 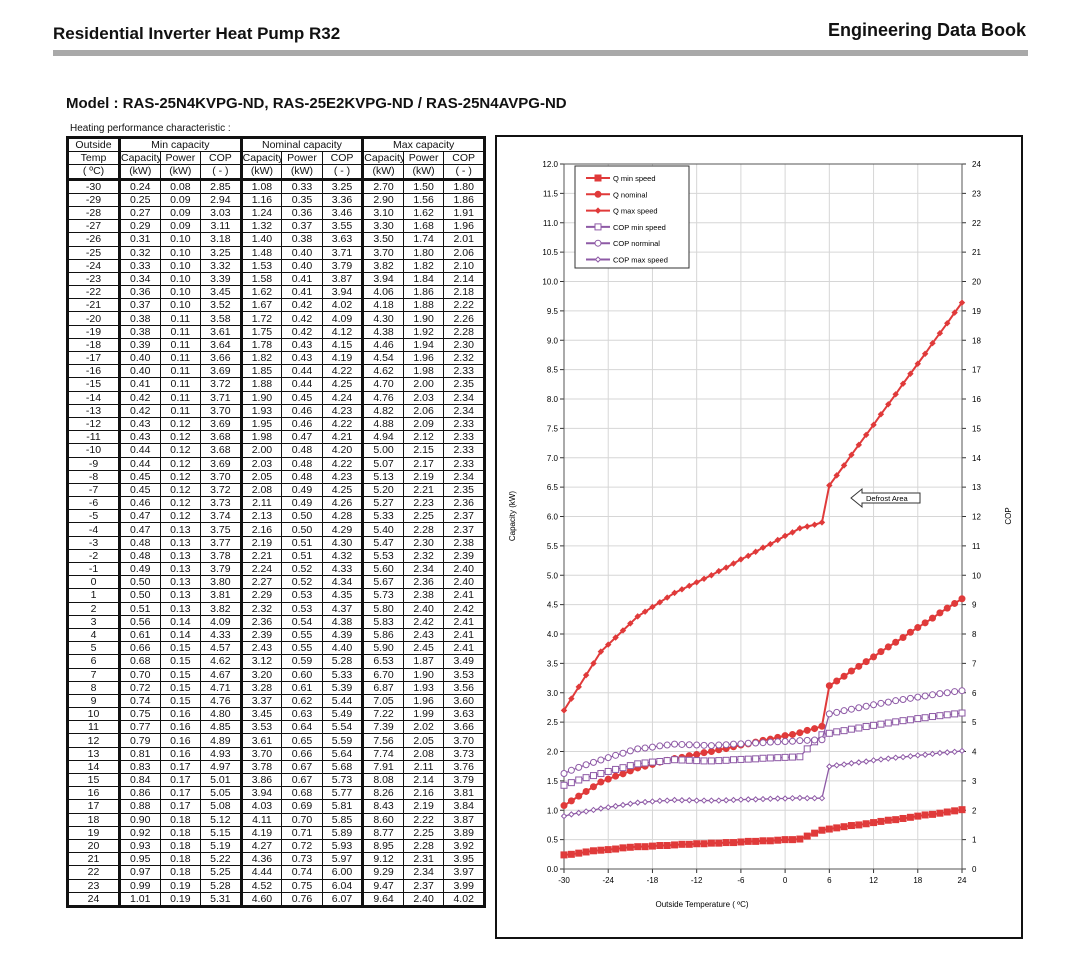 What do you see at coordinates (139, 172) in the screenshot?
I see `header-unit: (kW)` at bounding box center [139, 172].